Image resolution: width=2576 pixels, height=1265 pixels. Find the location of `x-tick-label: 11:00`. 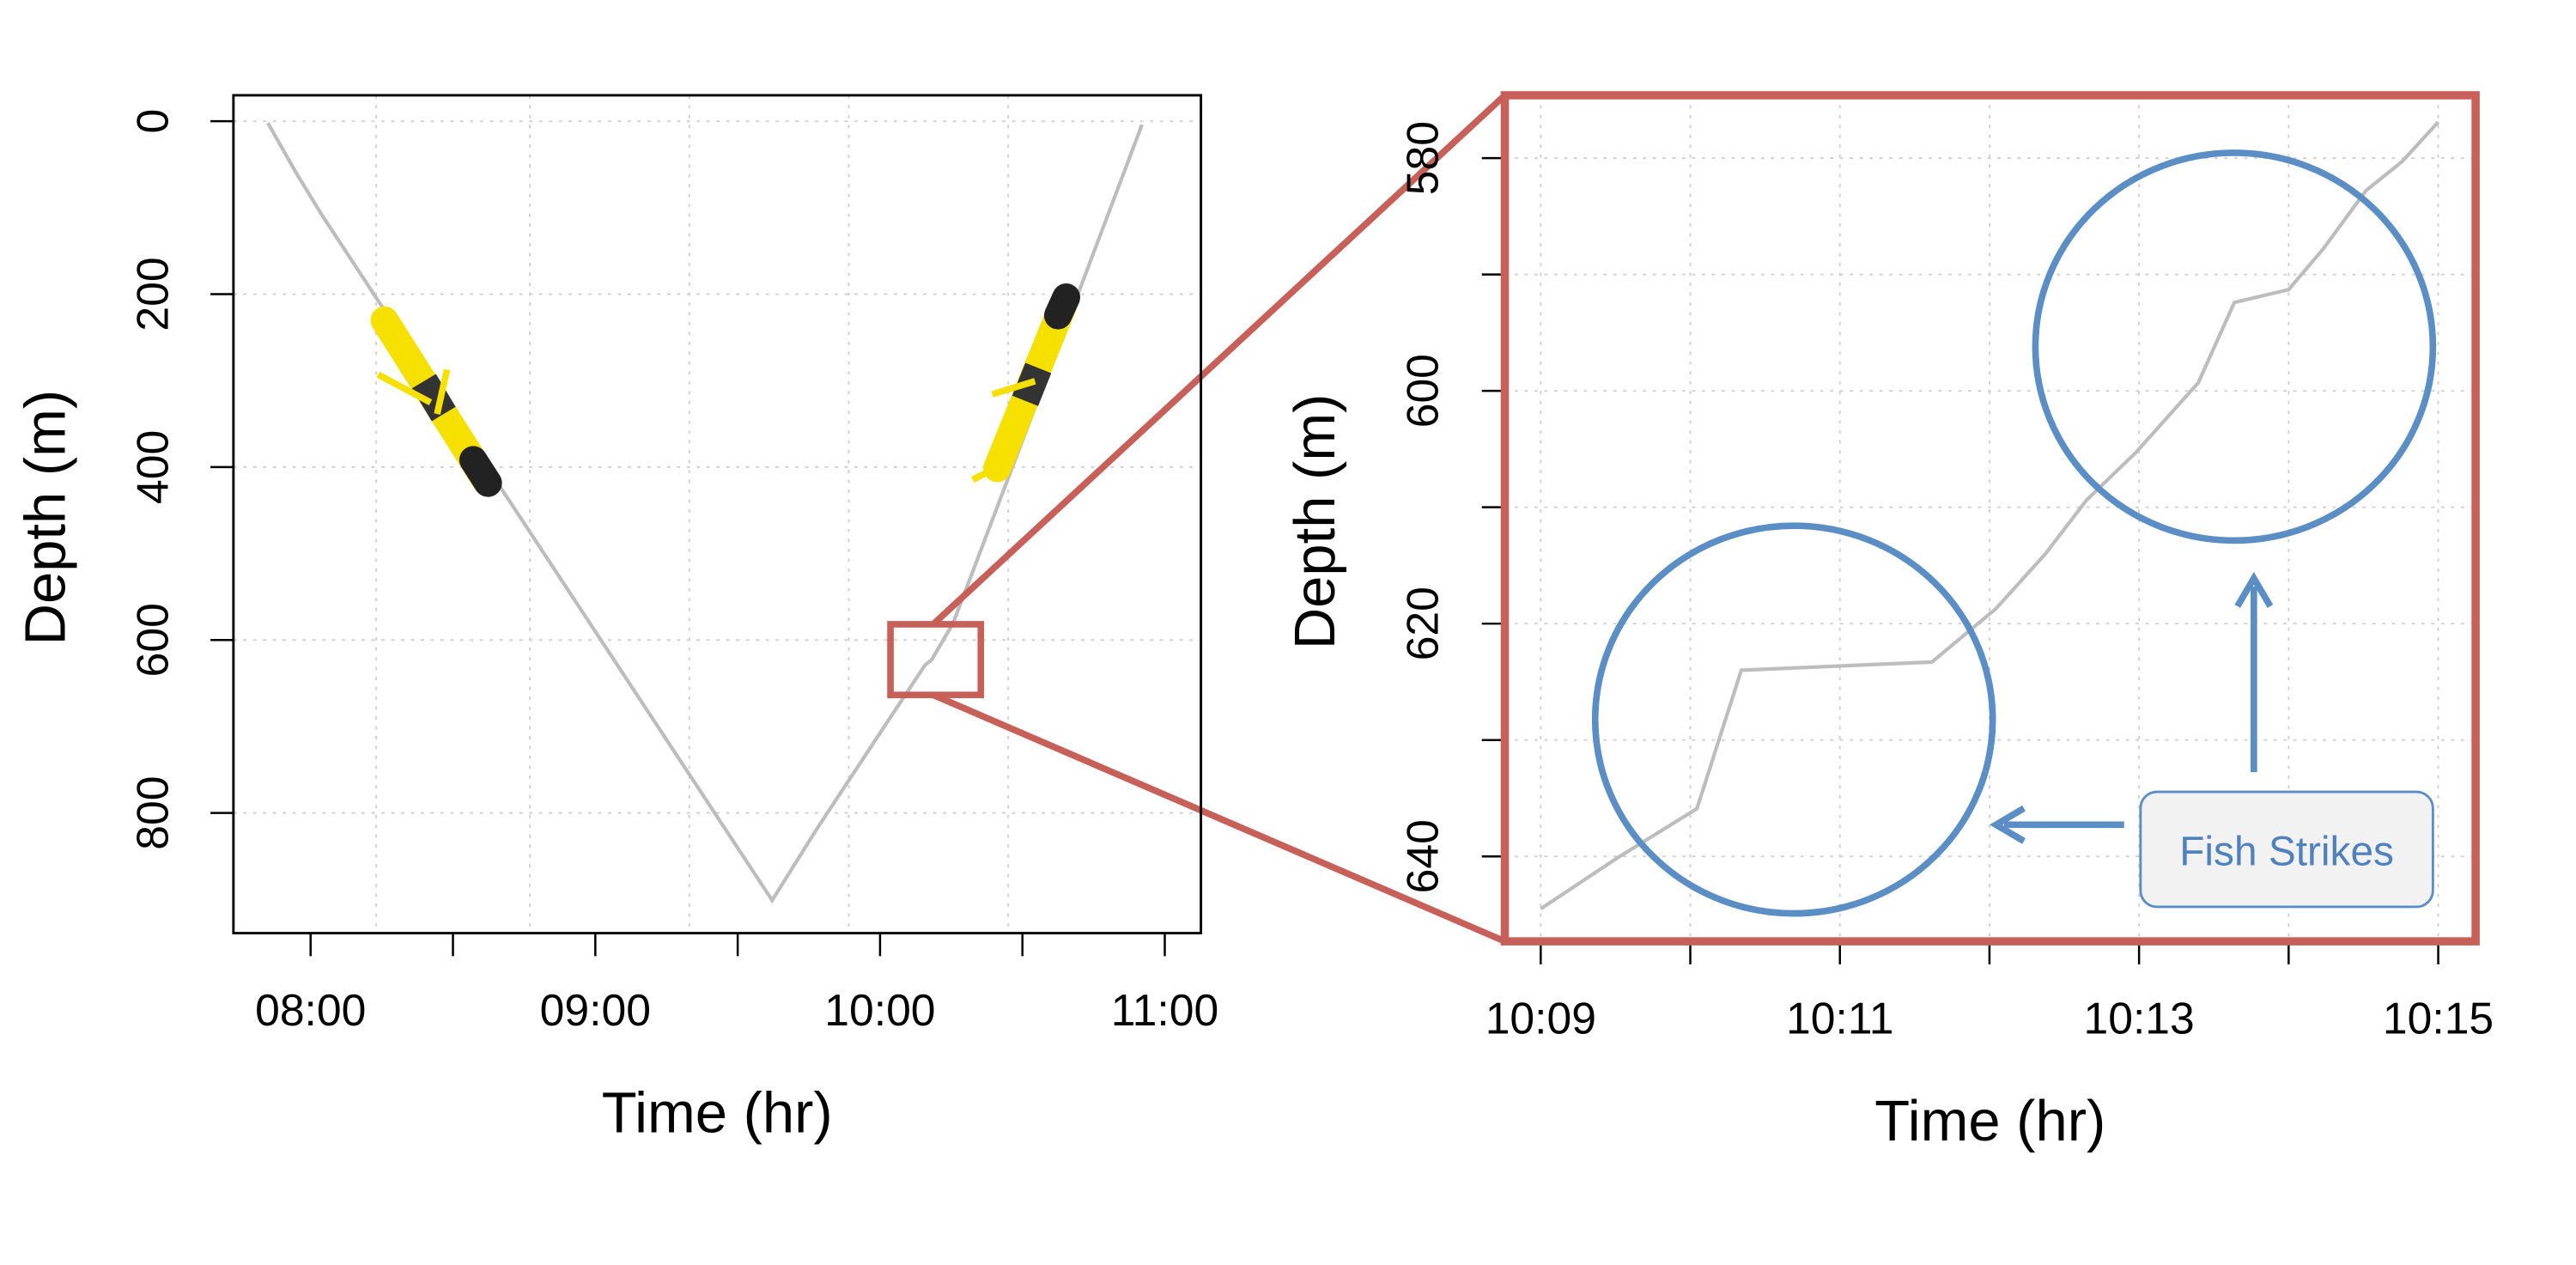

x-tick-label: 11:00 is located at coordinates (1164, 1010).